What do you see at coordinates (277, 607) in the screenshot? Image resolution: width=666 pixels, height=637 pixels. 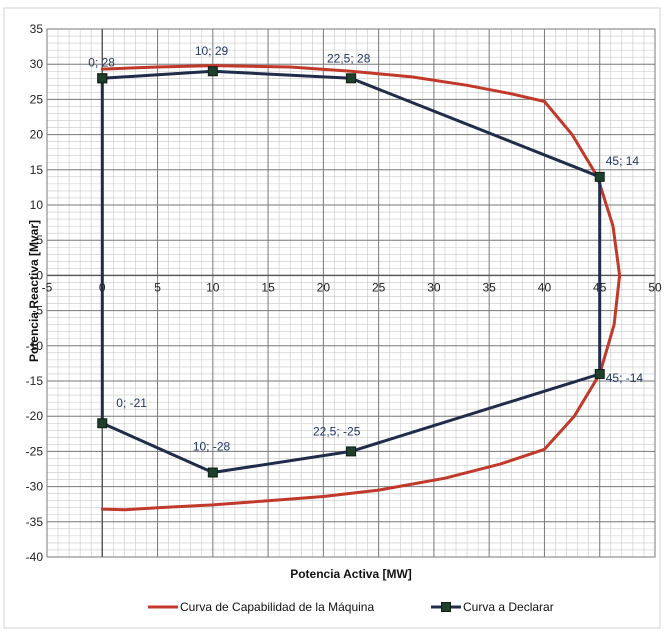 I see `legend-capability-label: Curva de Capabilidad de la Máquina` at bounding box center [277, 607].